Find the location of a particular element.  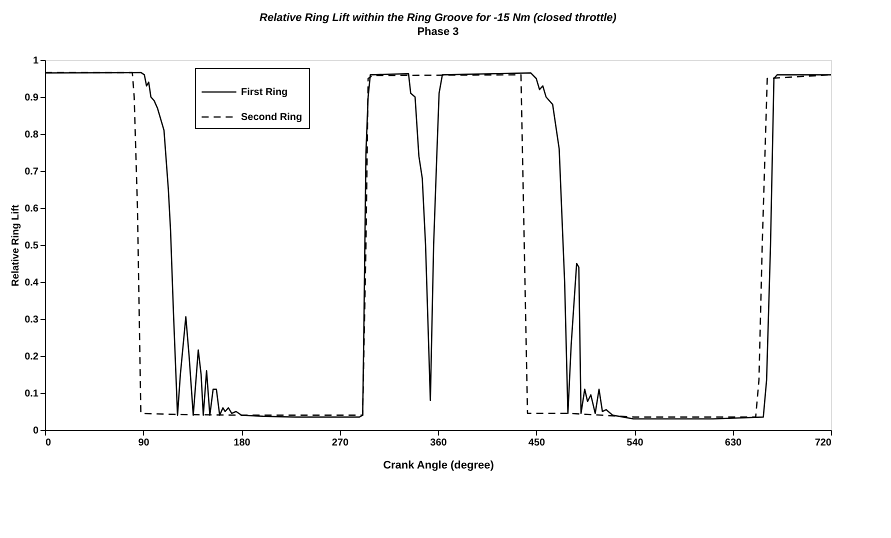

y-tick-label: 0.7 is located at coordinates (31, 172).